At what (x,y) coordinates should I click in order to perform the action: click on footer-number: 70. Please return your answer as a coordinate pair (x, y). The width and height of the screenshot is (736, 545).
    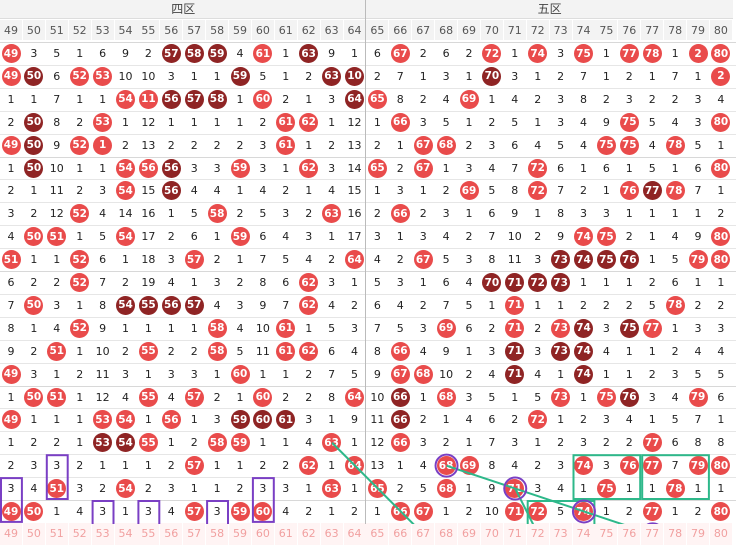
    Looking at the image, I should click on (491, 533).